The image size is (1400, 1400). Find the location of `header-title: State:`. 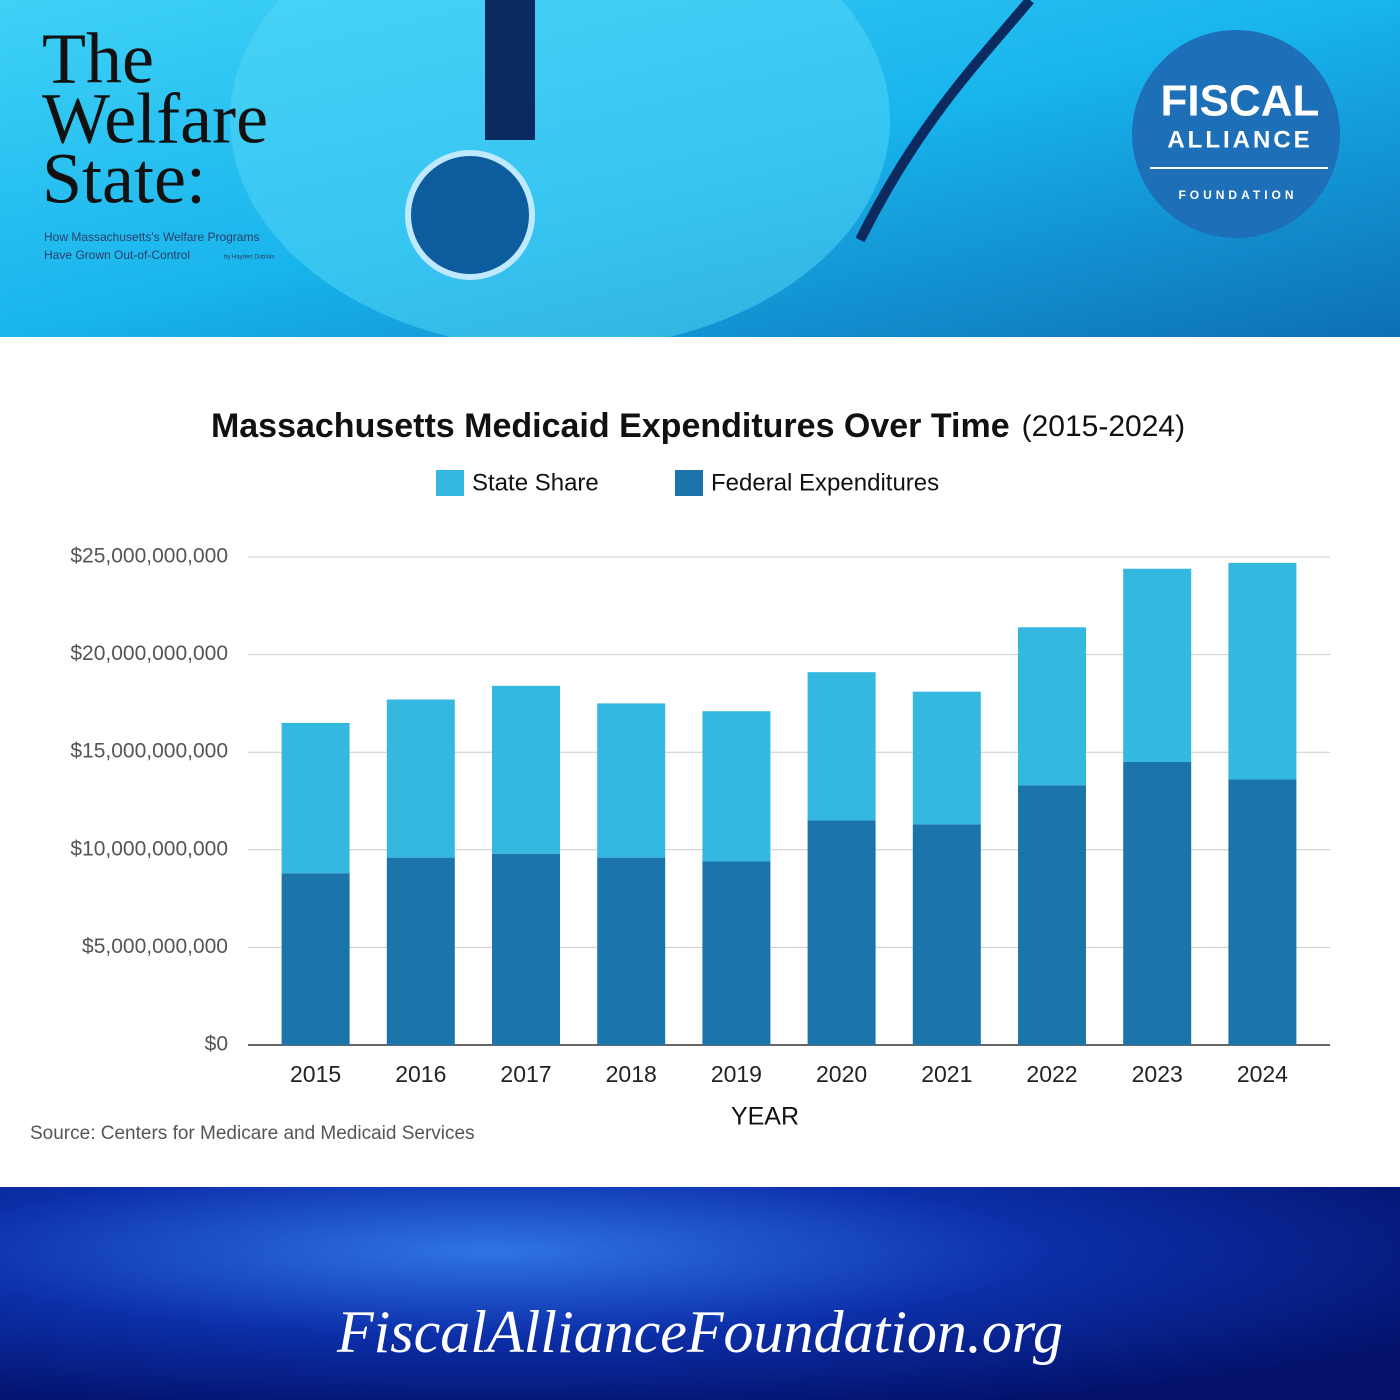

header-title: State: is located at coordinates (124, 179).